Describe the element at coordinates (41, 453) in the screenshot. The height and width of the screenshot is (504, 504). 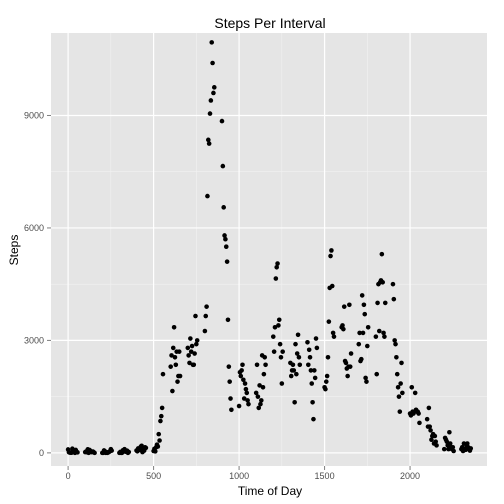
I see `y-tick-label: 0` at that location.